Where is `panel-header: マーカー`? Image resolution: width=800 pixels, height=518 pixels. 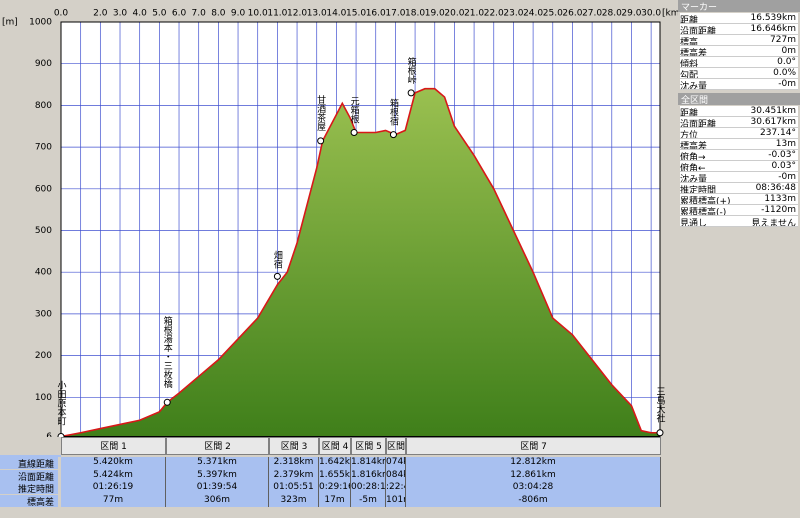 panel-header: マーカー is located at coordinates (739, 6).